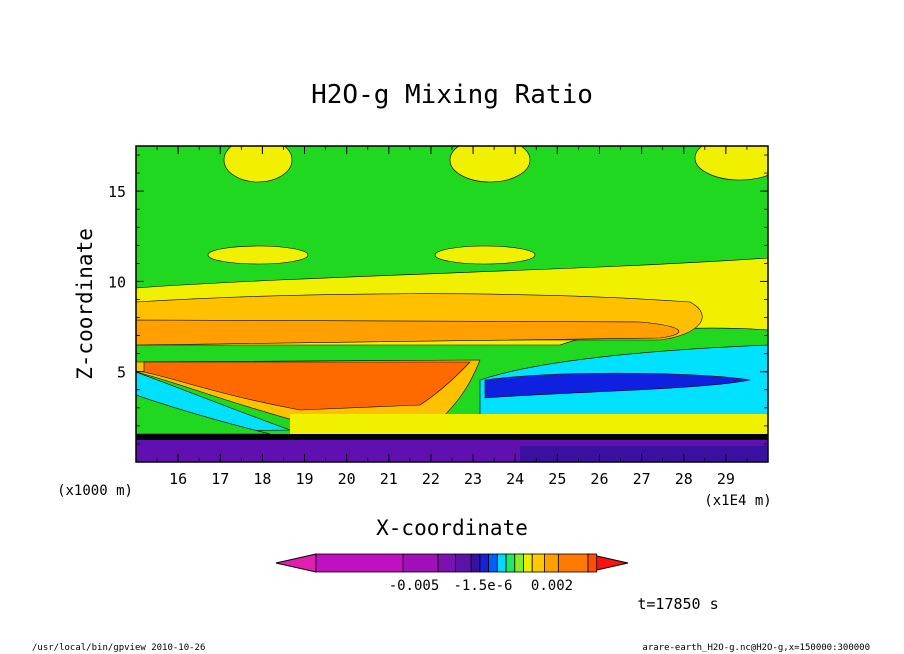 The image size is (904, 654). What do you see at coordinates (684, 479) in the screenshot?
I see `x-tick-label: 28` at bounding box center [684, 479].